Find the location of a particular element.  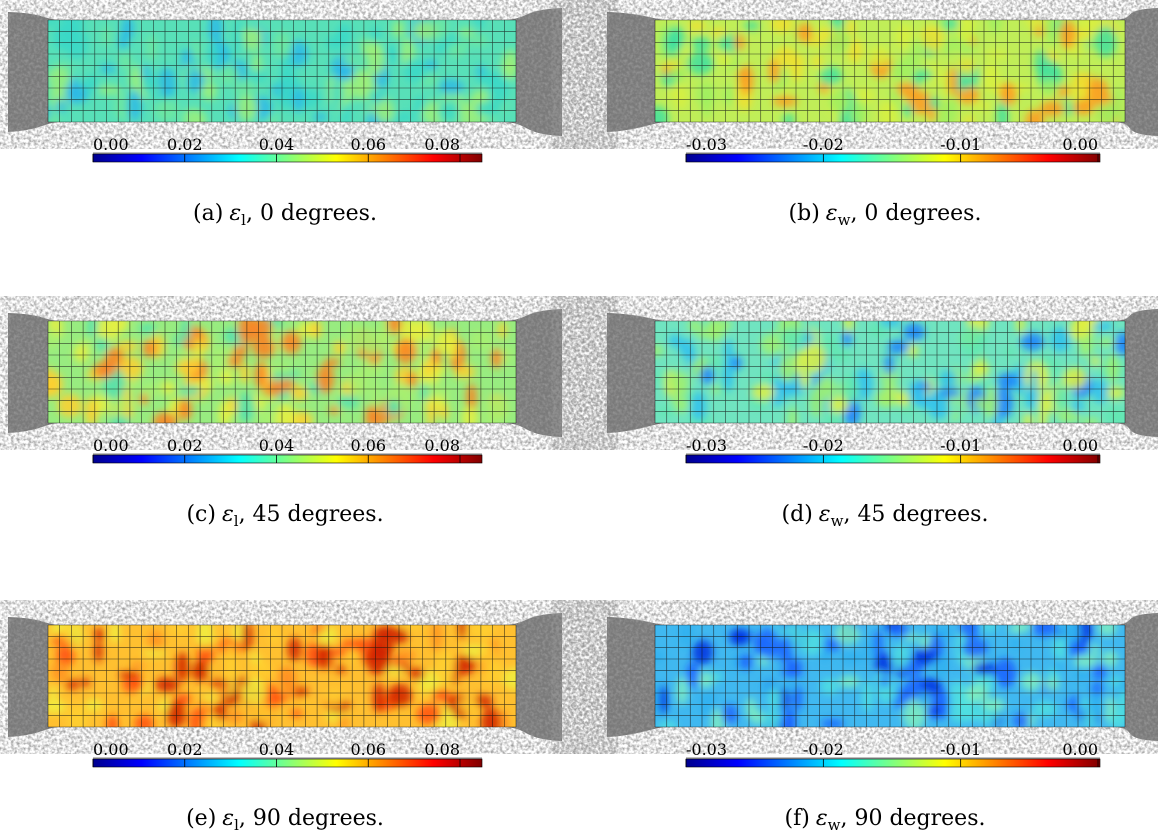

strain-blobs is located at coordinates (890, 676).